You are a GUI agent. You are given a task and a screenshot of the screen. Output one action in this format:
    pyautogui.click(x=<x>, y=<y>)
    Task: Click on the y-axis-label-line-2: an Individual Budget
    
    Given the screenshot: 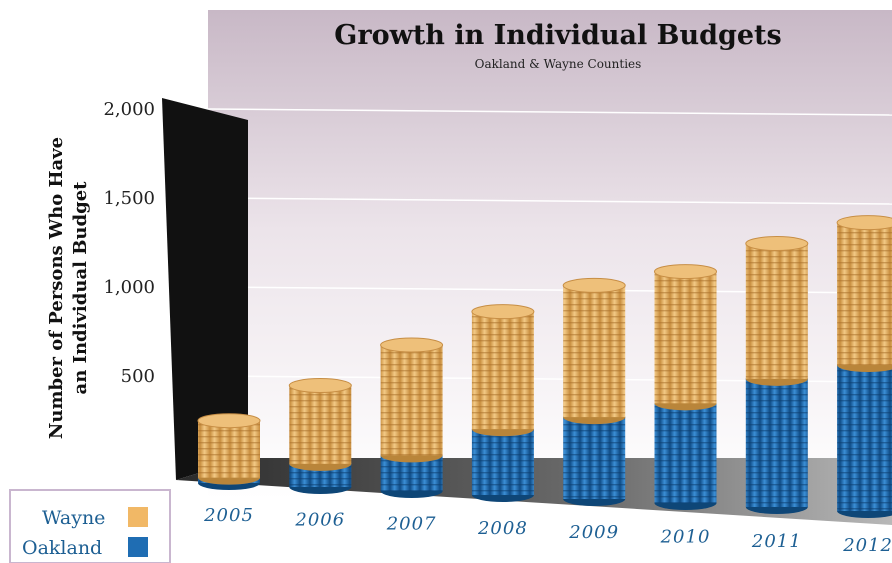 What is the action you would take?
    pyautogui.click(x=80, y=288)
    